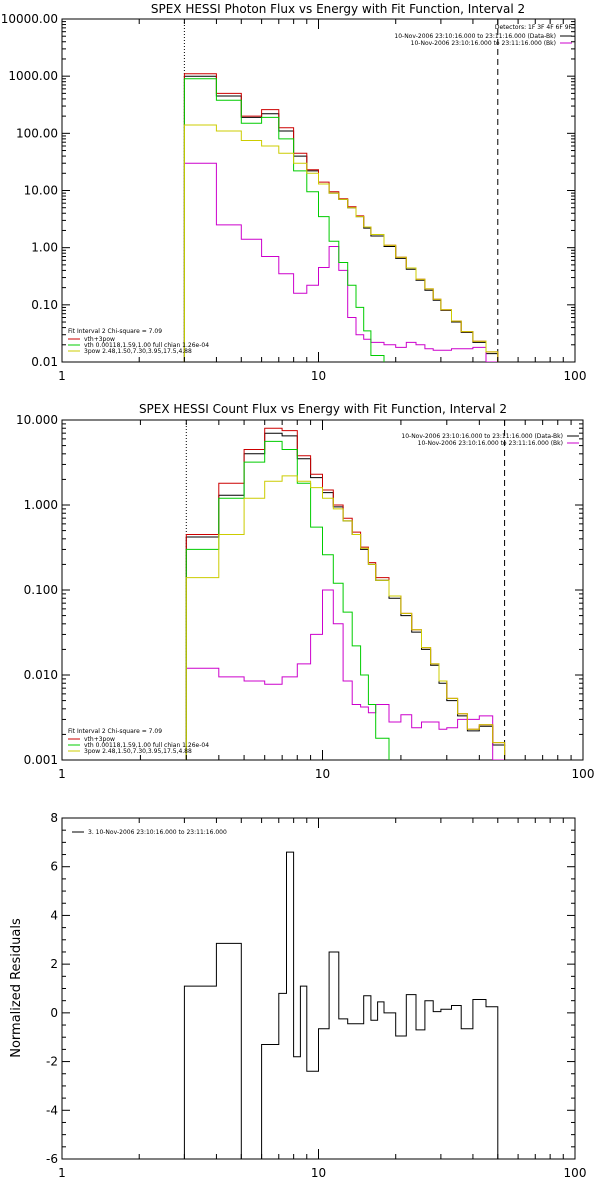  I want to click on count-flux-series-data-bk, so click(345, 596).